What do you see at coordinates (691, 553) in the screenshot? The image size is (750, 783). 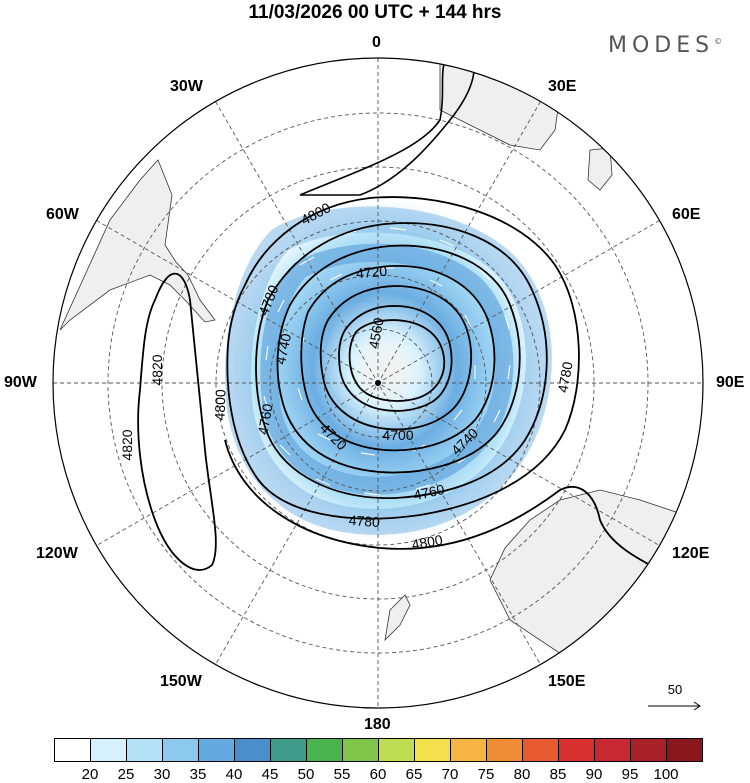 I see `lon-label-120e: 120E` at bounding box center [691, 553].